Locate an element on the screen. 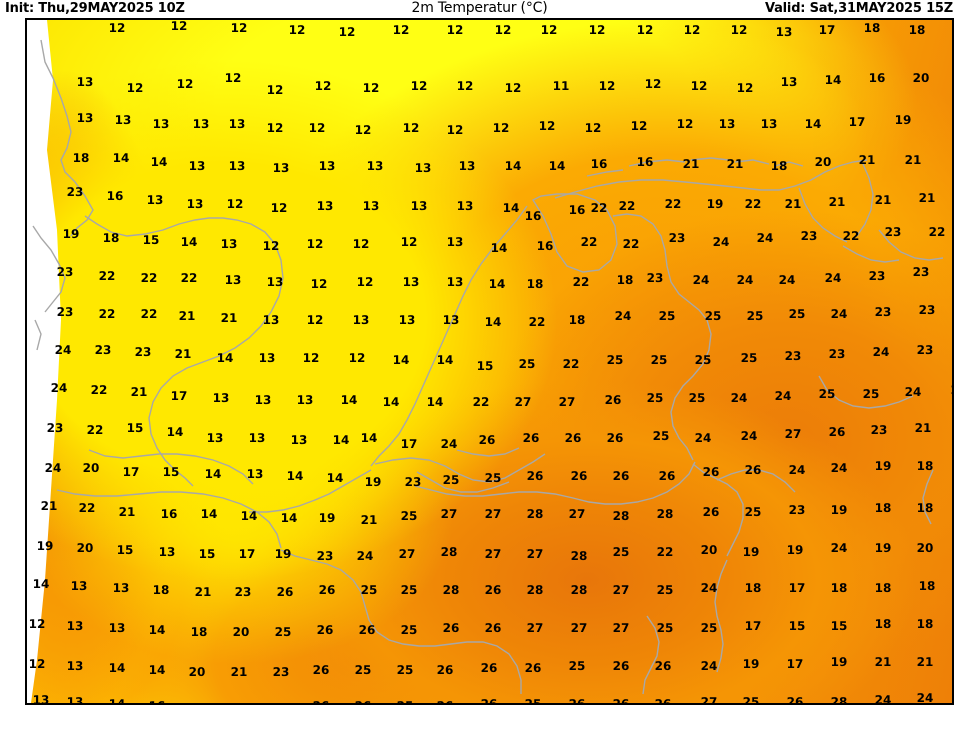 The image size is (959, 741). ems-estuary-path is located at coordinates (823, 215).